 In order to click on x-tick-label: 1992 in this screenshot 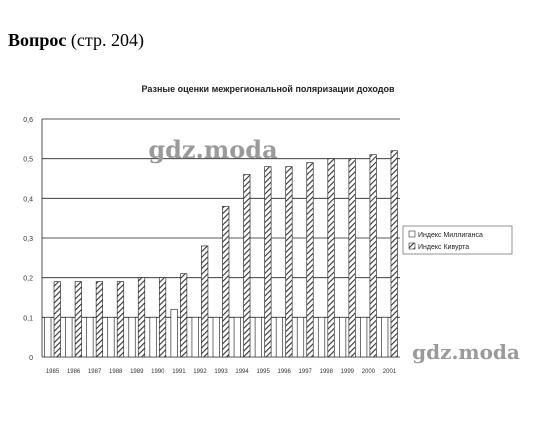, I will do `click(200, 372)`.